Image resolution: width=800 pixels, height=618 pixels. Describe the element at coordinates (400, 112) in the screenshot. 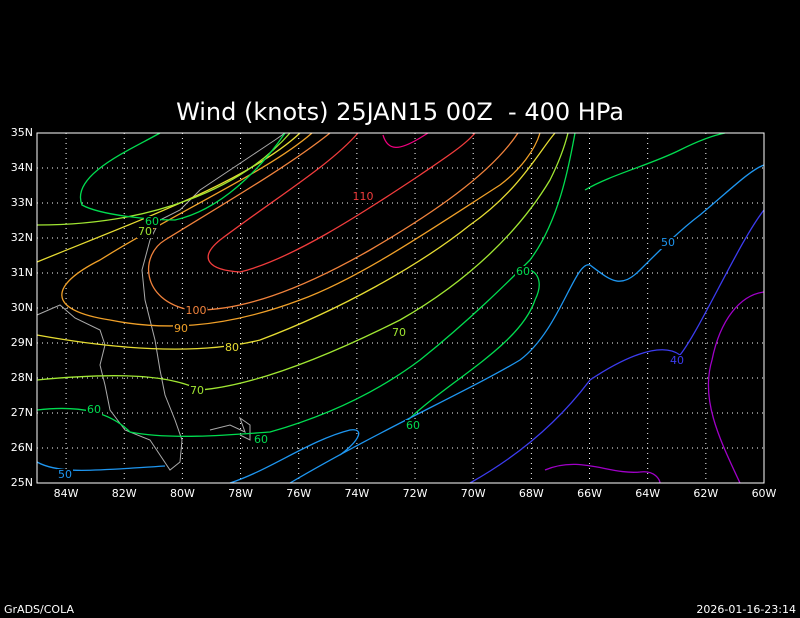

I see `map-title: Wind (knots) 25JAN15 00Z - 400 HPa` at that location.